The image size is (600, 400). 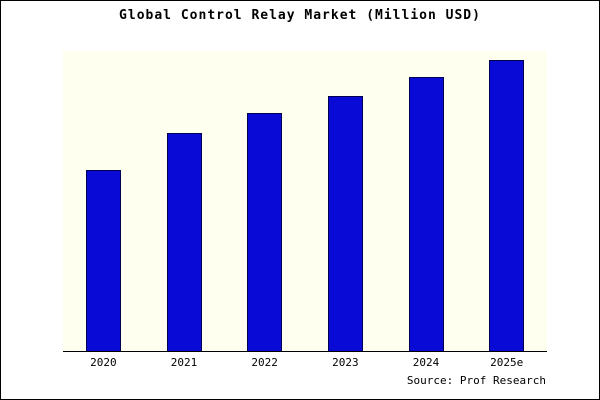 What do you see at coordinates (507, 362) in the screenshot?
I see `x-tick-label-2025e: 2025e` at bounding box center [507, 362].